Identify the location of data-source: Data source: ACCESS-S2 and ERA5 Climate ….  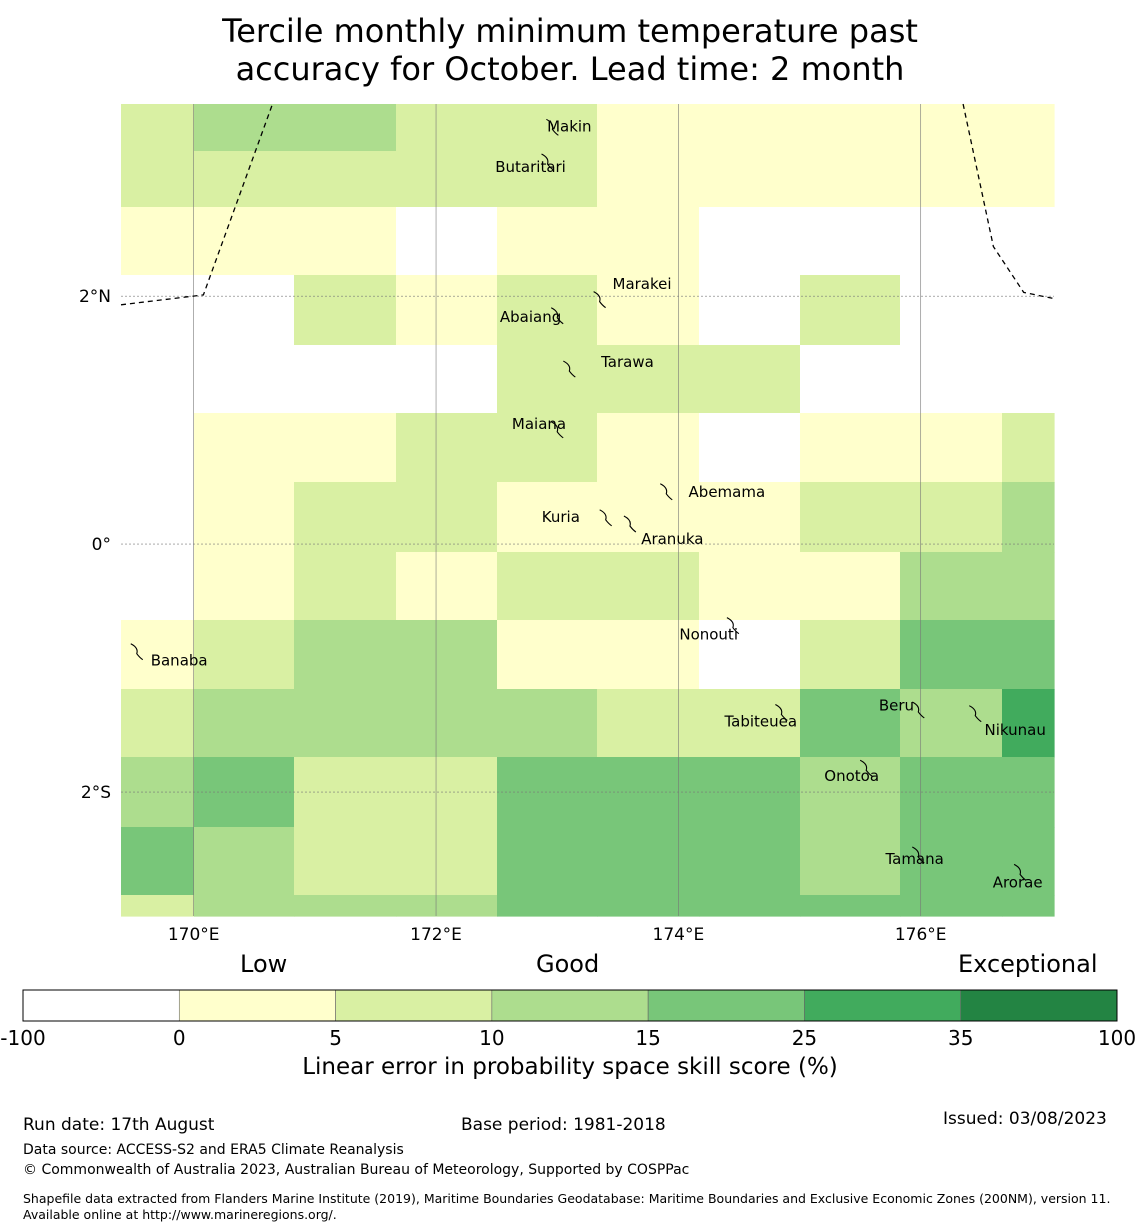
(213, 1150).